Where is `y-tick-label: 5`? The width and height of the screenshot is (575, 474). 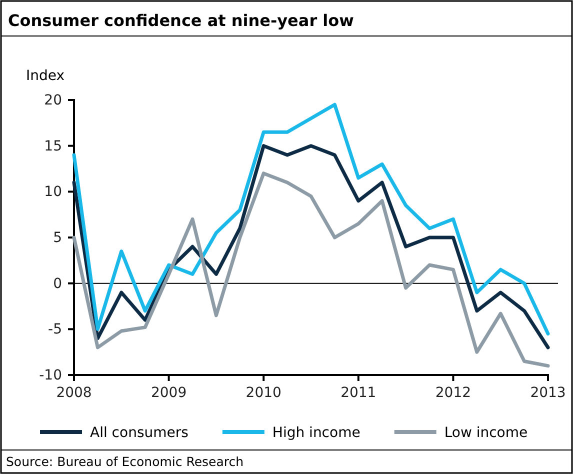 y-tick-label: 5 is located at coordinates (57, 238).